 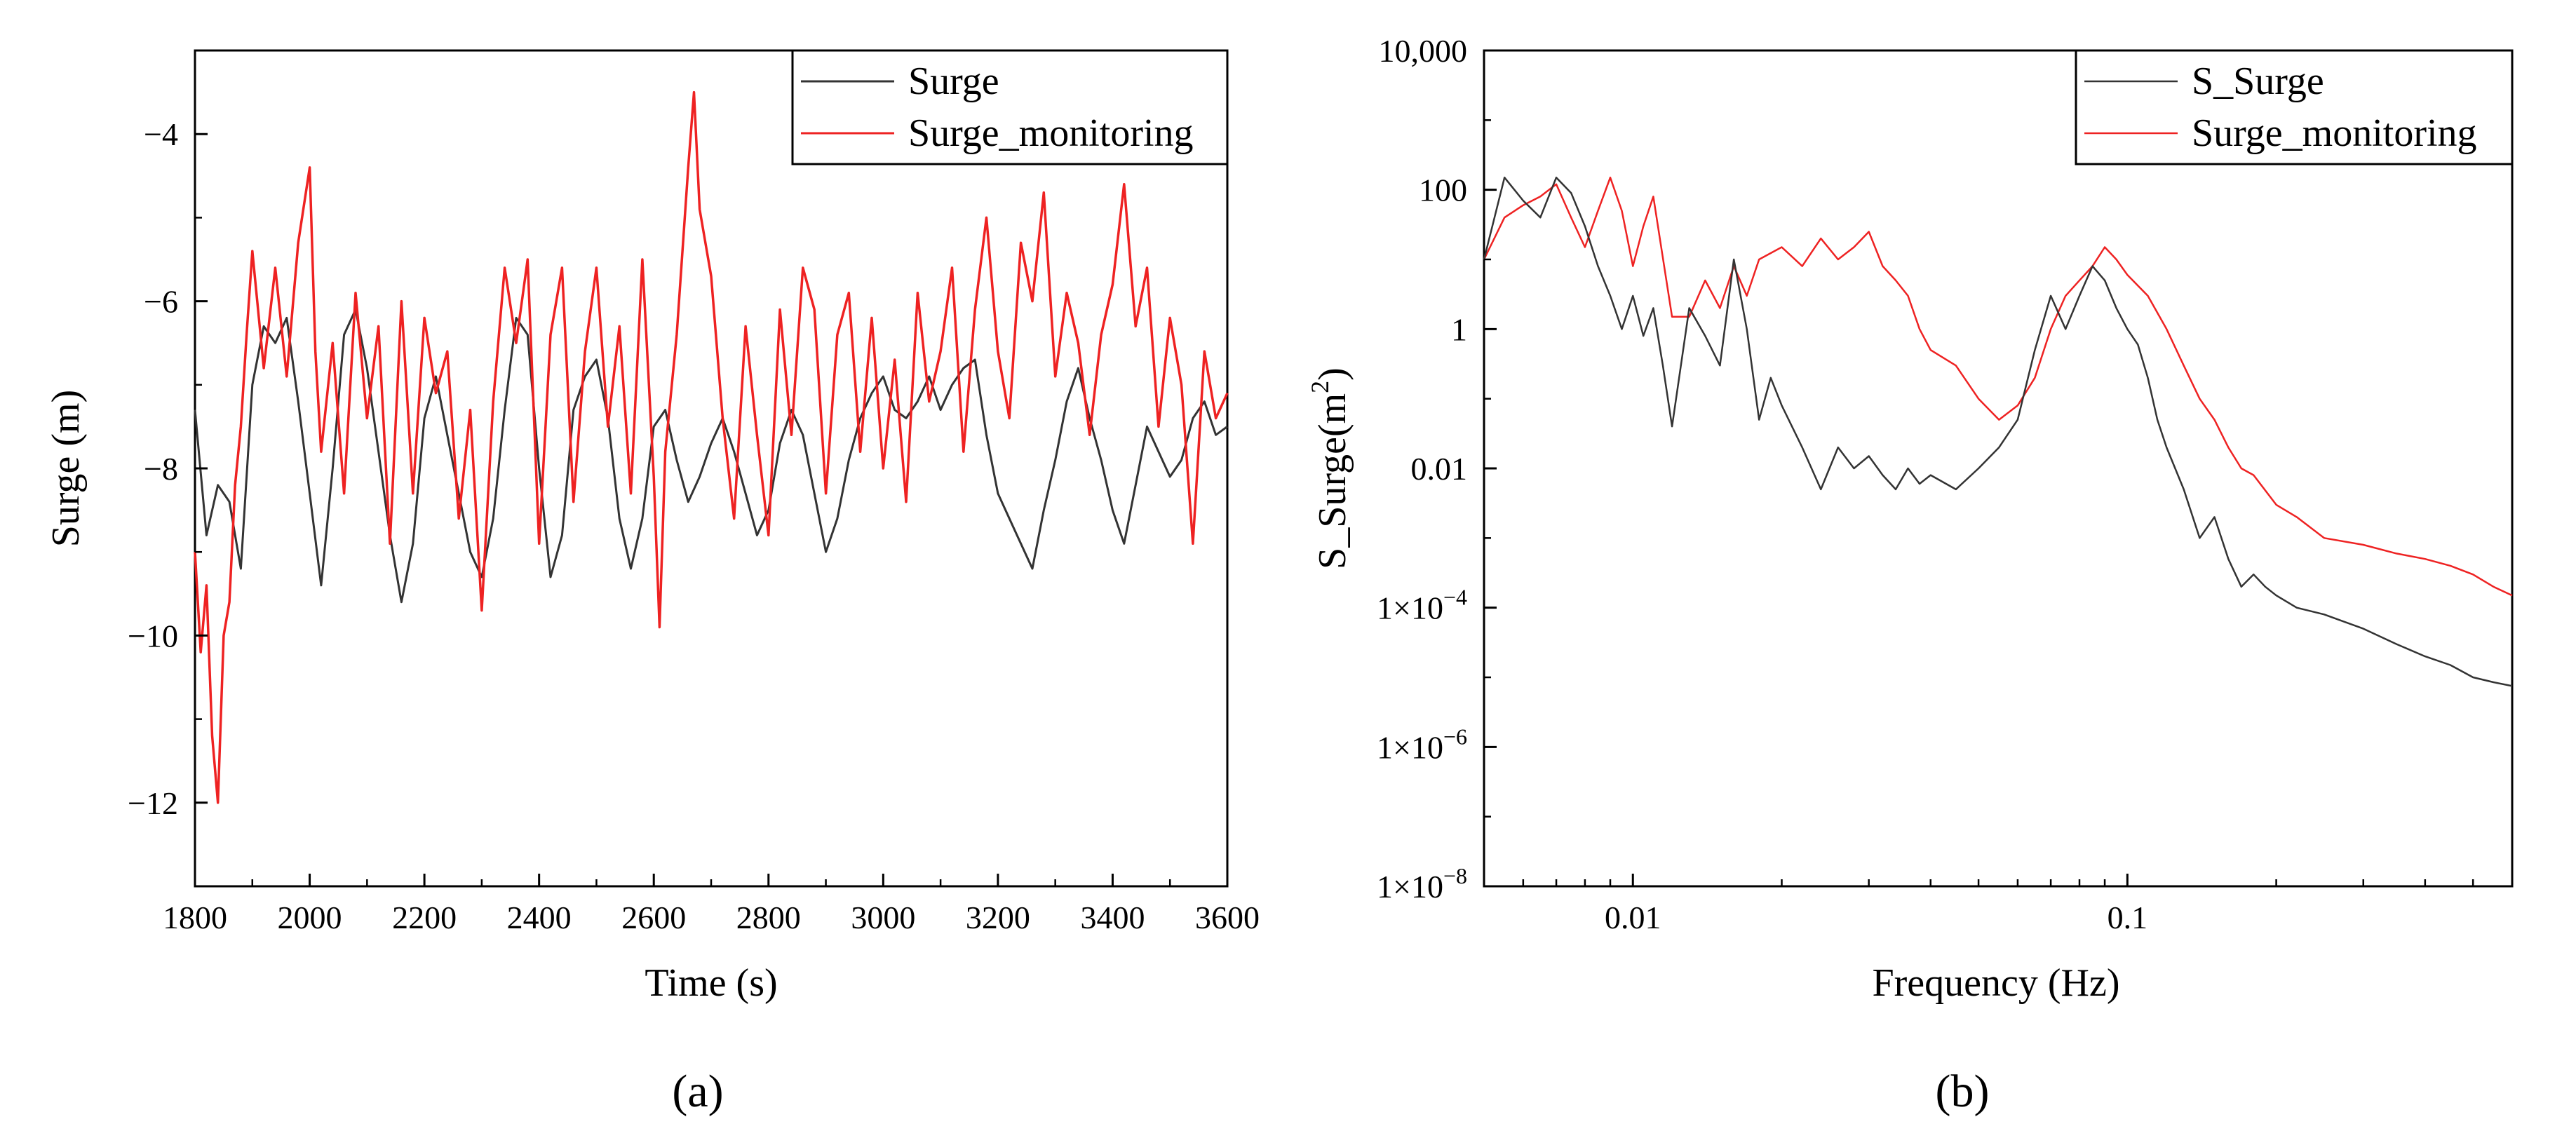 I want to click on panel-a-y-tick-label: −4, so click(x=161, y=134).